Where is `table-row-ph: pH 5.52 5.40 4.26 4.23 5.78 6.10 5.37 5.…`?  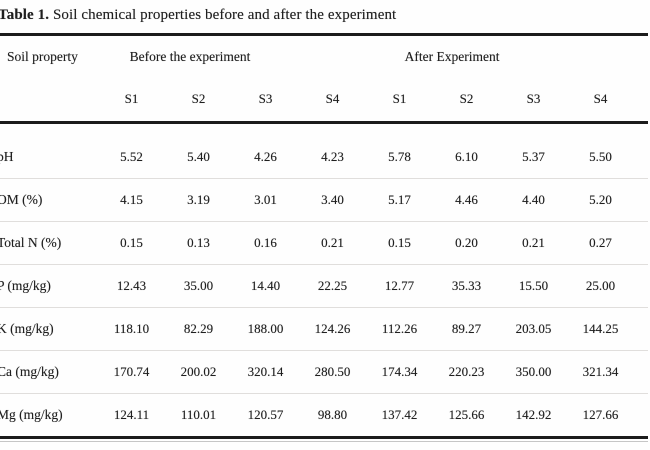
table-row-ph: pH 5.52 5.40 4.26 4.23 5.78 6.10 5.37 5.… is located at coordinates (324, 151).